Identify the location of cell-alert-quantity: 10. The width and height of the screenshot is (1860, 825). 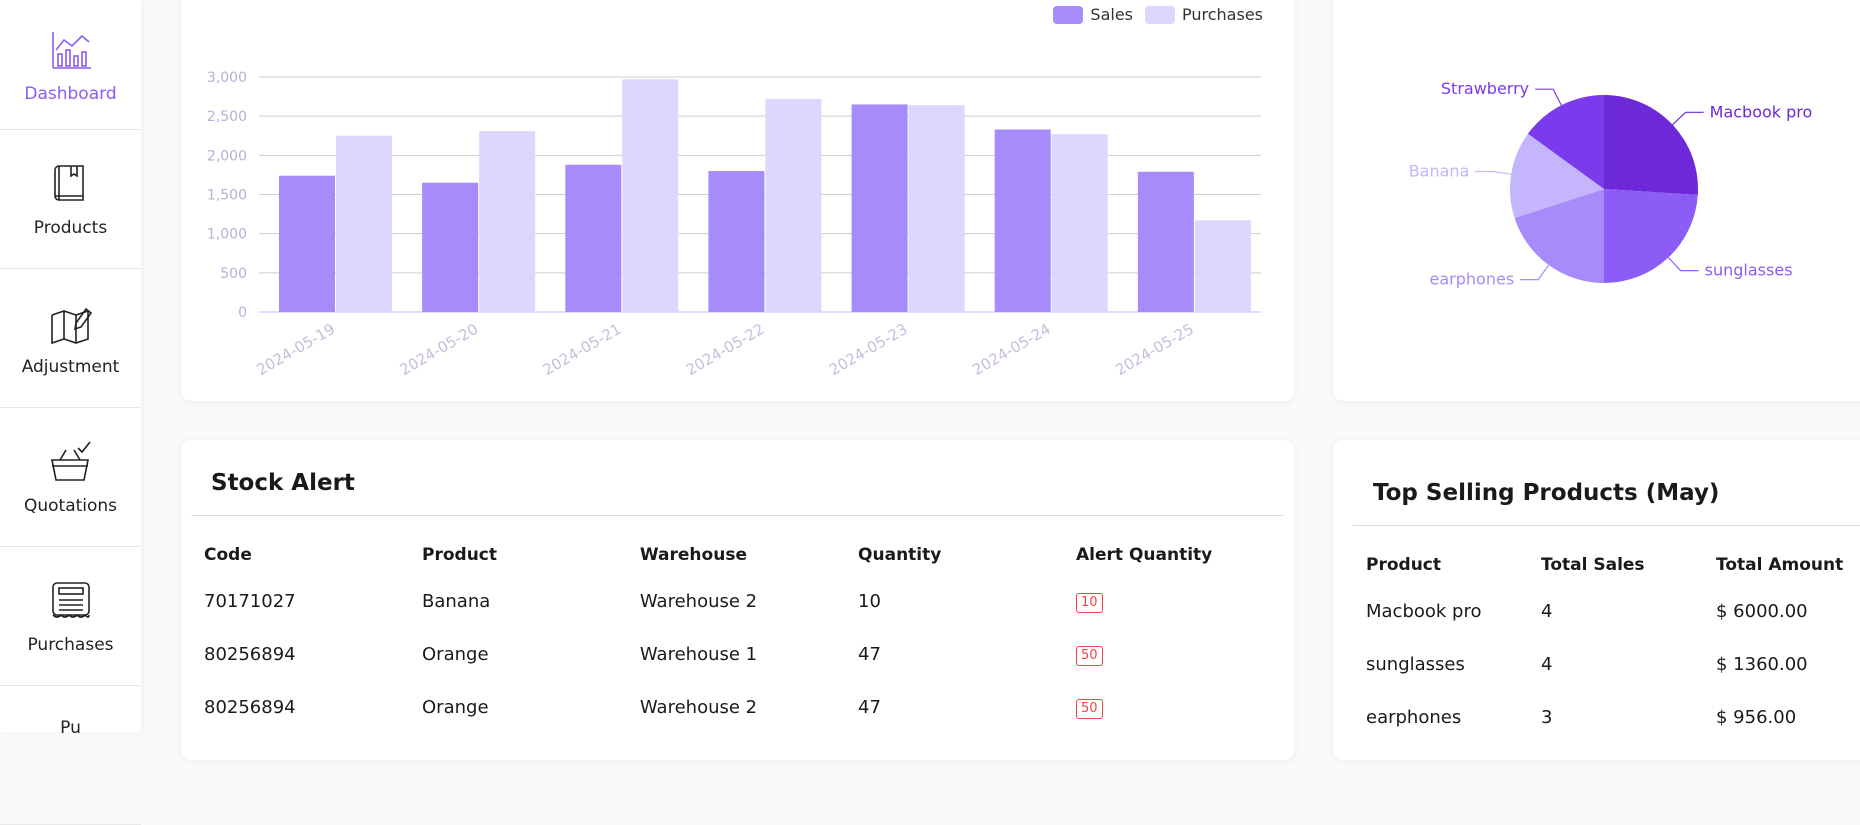
(1185, 601).